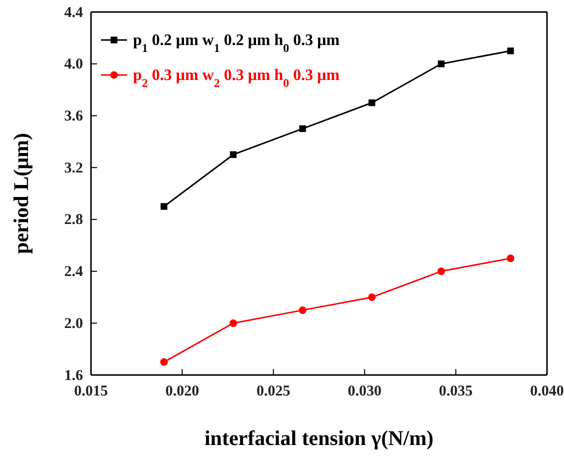 The height and width of the screenshot is (457, 564). What do you see at coordinates (74, 376) in the screenshot?
I see `y-tick-label: 1.6` at bounding box center [74, 376].